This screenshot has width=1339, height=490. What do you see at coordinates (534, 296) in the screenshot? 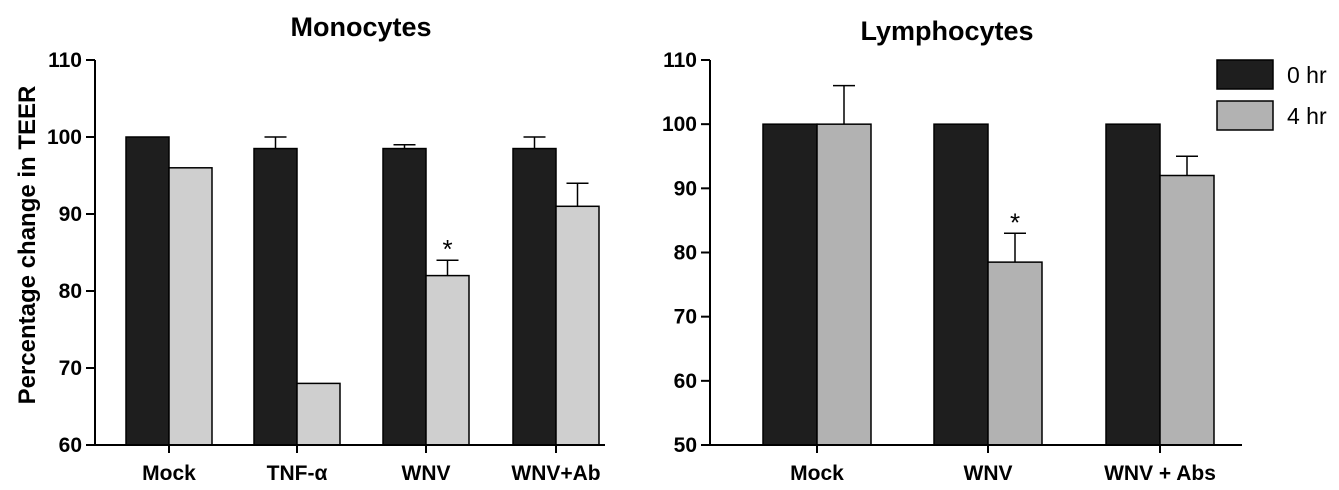
I see `bar-wnv-ab-0-hr` at bounding box center [534, 296].